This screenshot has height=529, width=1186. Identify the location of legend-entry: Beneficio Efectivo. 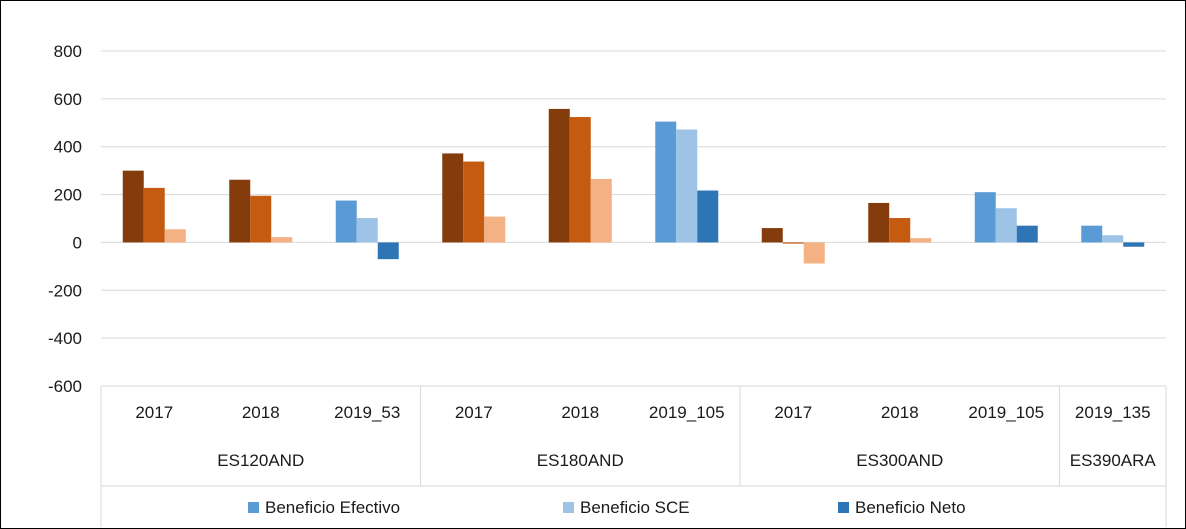
(332, 507).